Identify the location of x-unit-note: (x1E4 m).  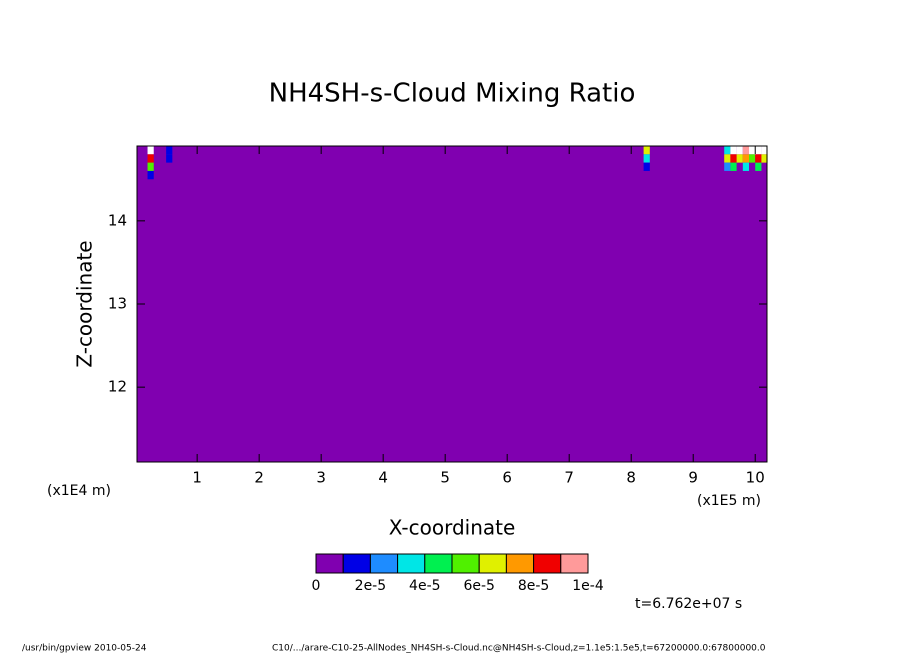
(79, 491).